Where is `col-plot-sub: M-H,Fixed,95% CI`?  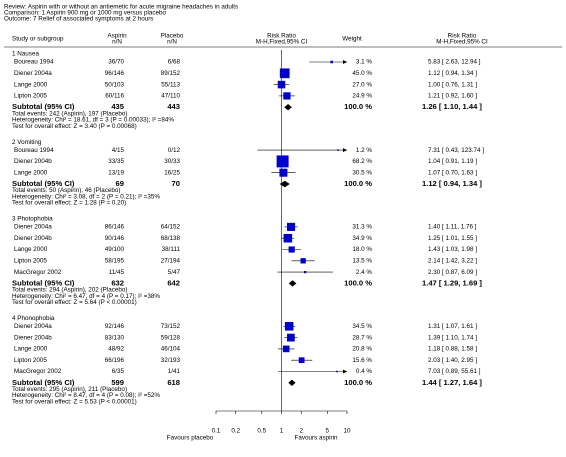
col-plot-sub: M-H,Fixed,95% CI is located at coordinates (282, 42).